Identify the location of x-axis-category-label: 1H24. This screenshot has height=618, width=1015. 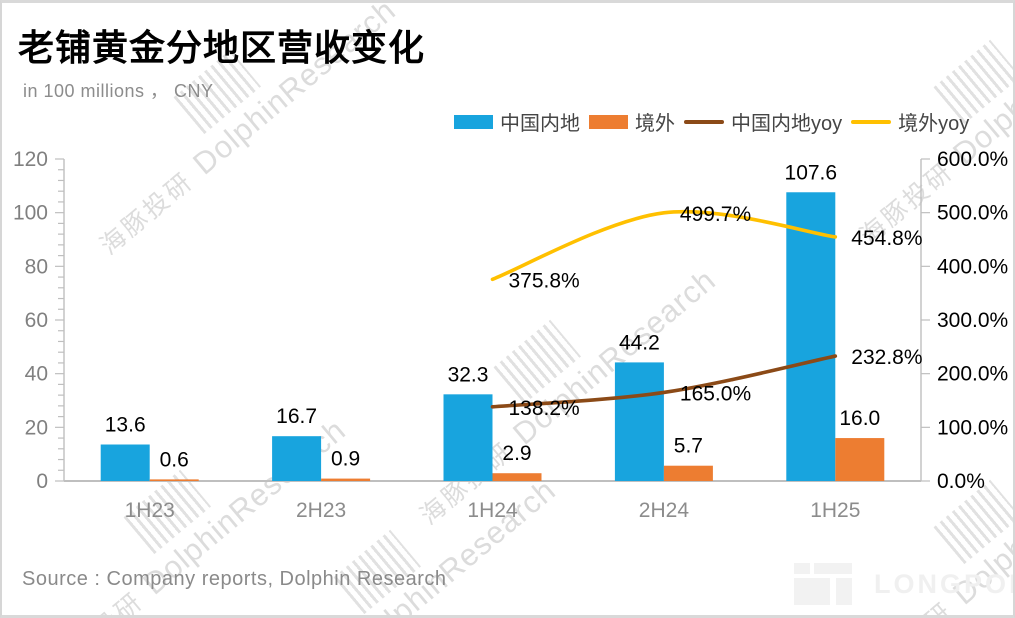
(492, 510).